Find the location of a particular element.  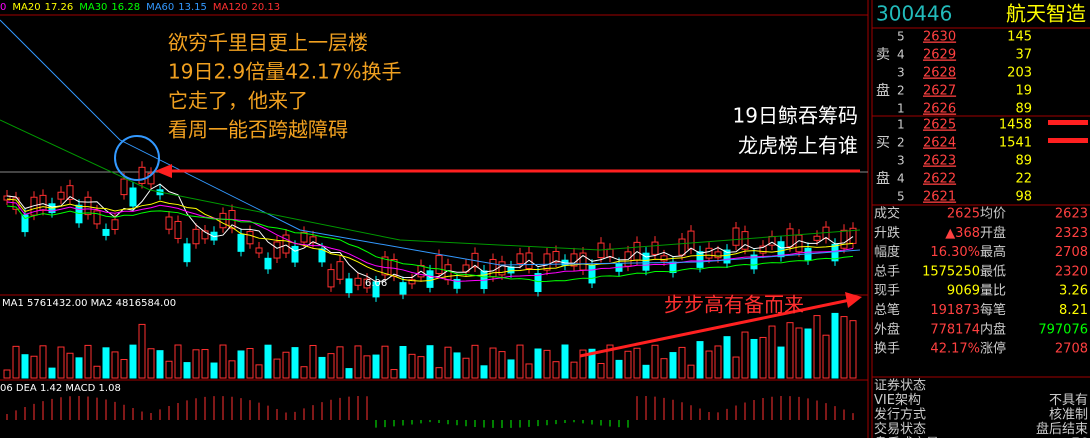

arrow-head is located at coordinates (163, 171).